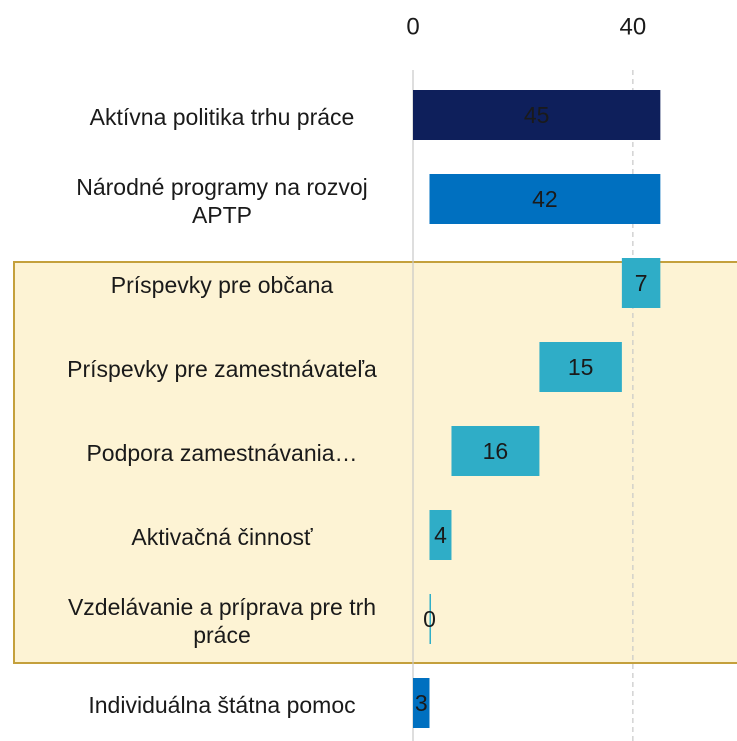 The image size is (737, 741). I want to click on category-label: Aktivačná činnosť, so click(222, 537).